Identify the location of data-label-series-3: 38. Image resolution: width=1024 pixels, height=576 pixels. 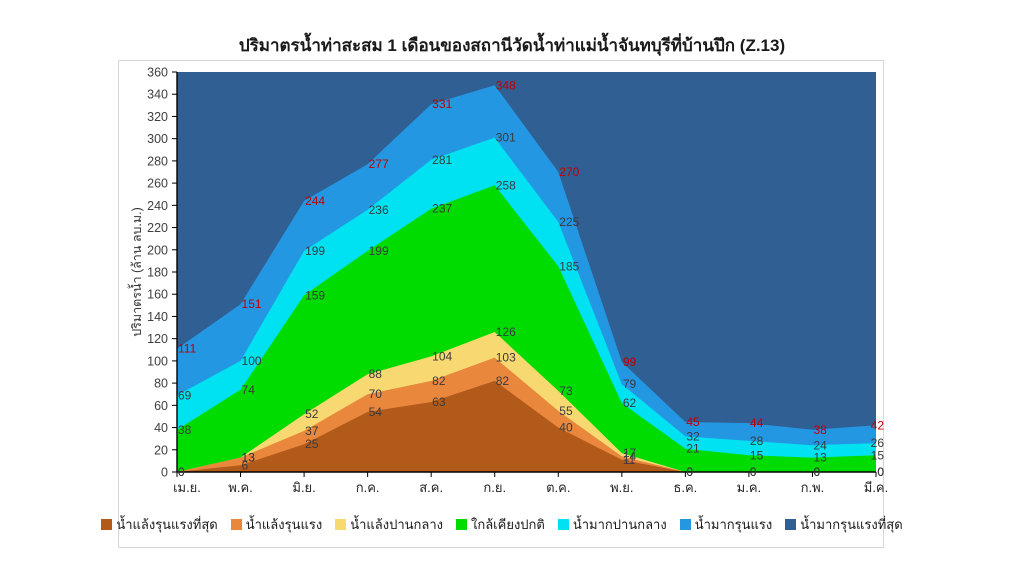
(185, 430).